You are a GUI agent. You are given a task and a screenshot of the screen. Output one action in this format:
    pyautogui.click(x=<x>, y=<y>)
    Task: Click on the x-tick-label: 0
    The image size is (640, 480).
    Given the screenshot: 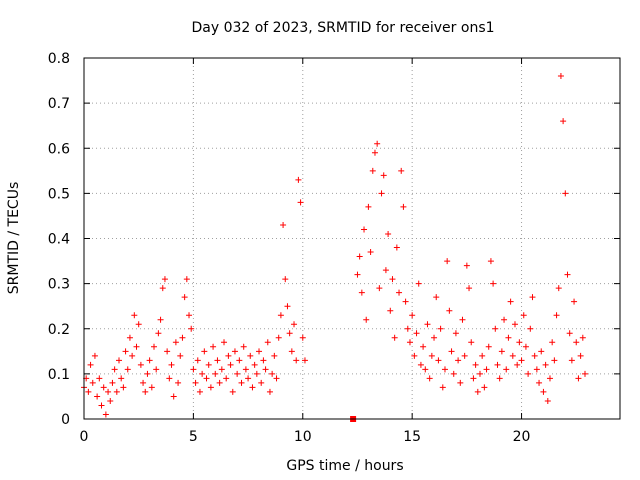 What is the action you would take?
    pyautogui.click(x=84, y=437)
    